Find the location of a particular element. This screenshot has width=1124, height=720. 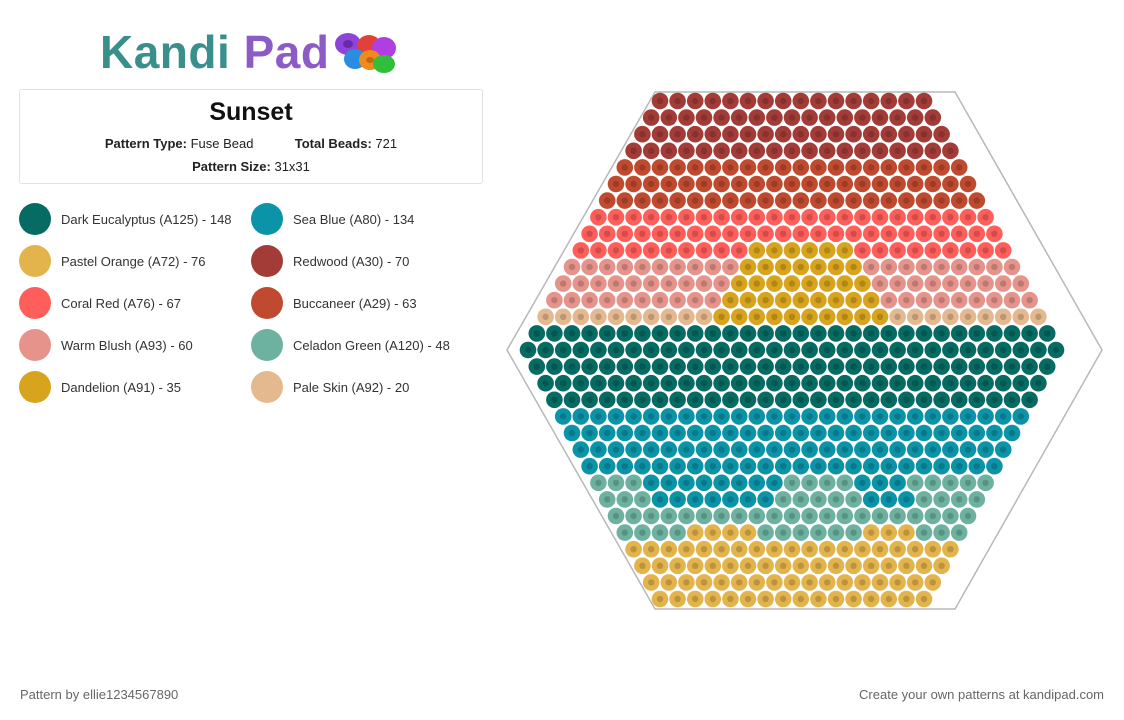

kandipad-logo: Kandi Pad is located at coordinates (255, 52).